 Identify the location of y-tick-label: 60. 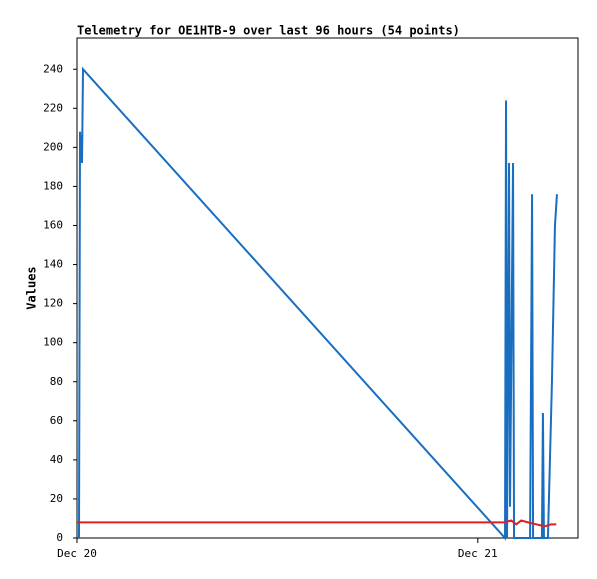
(56, 420).